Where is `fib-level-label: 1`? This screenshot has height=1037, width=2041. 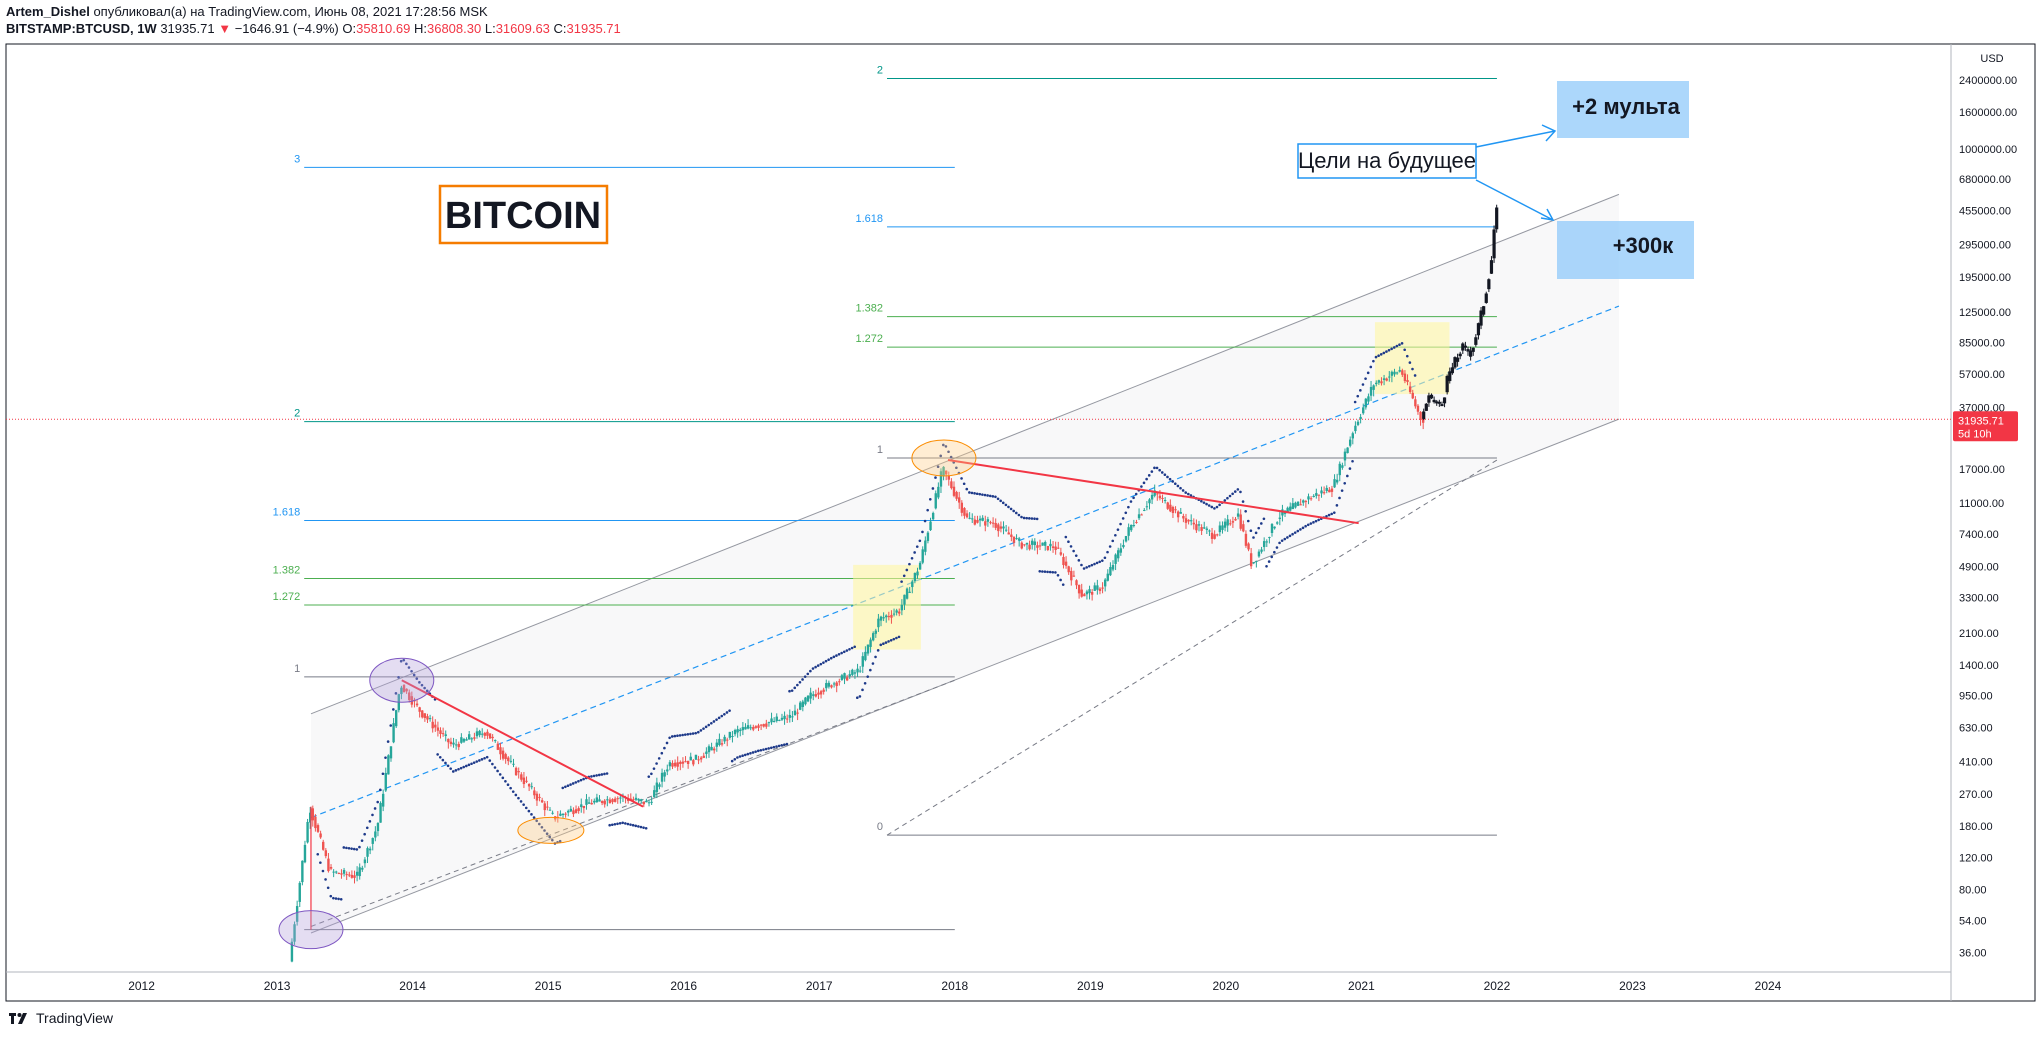 fib-level-label: 1 is located at coordinates (297, 669).